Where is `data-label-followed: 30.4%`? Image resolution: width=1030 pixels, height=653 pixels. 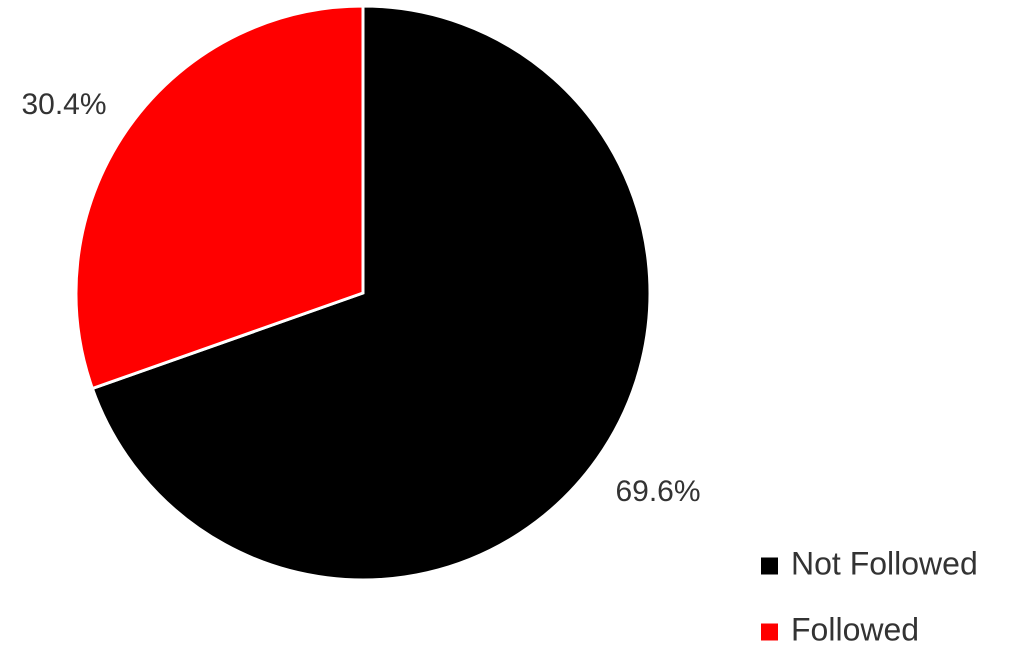
data-label-followed: 30.4% is located at coordinates (63, 104).